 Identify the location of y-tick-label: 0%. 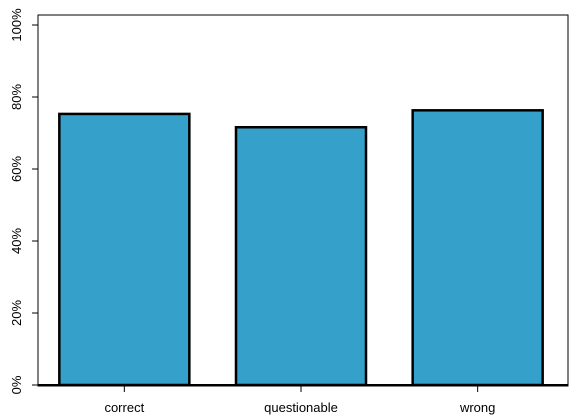
(16, 384).